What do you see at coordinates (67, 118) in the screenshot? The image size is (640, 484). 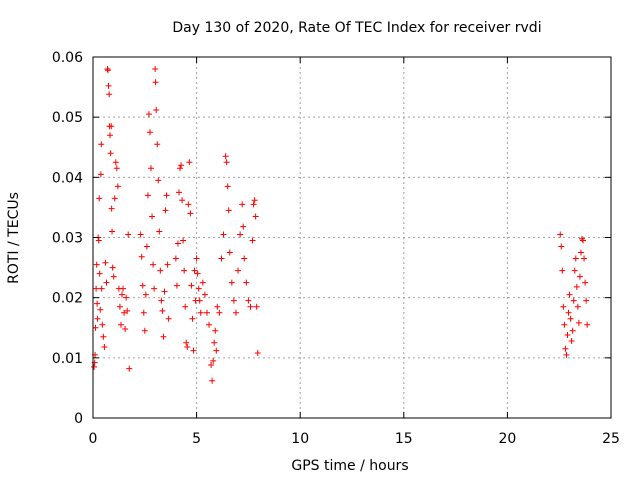 I see `y-tick-label: 0.05` at bounding box center [67, 118].